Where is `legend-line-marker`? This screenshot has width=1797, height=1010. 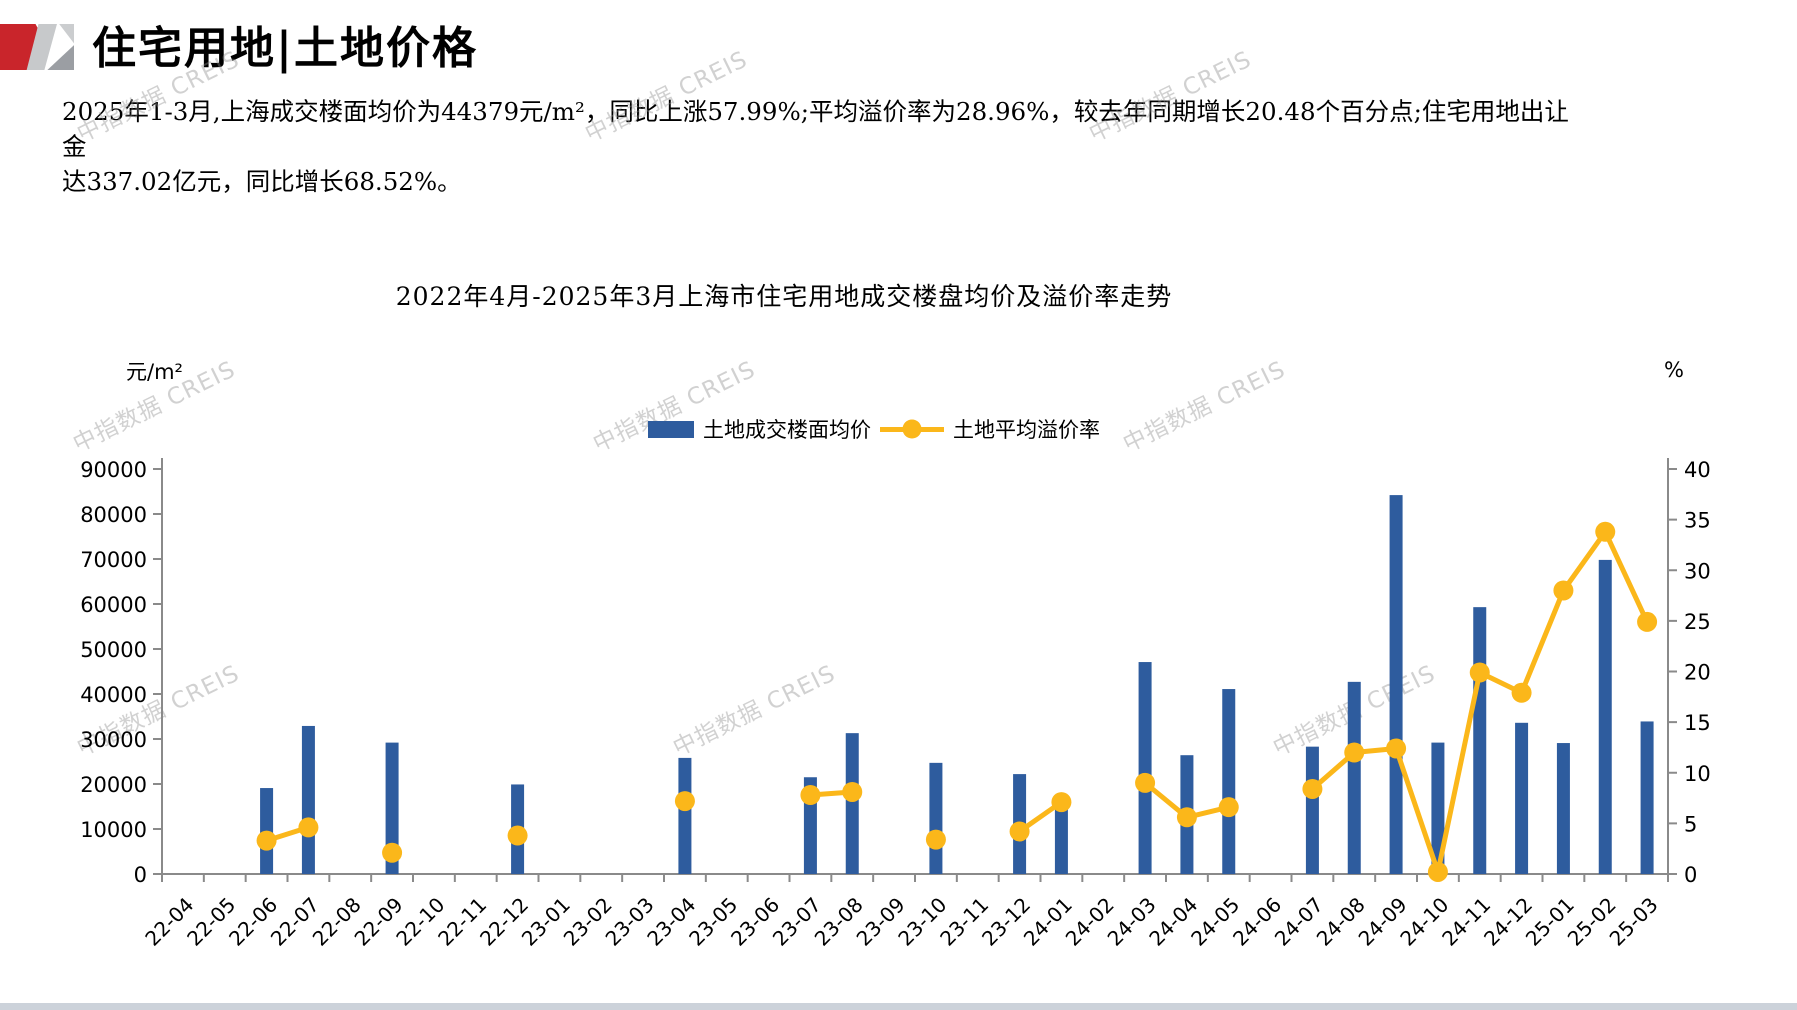
legend-line-marker is located at coordinates (912, 429).